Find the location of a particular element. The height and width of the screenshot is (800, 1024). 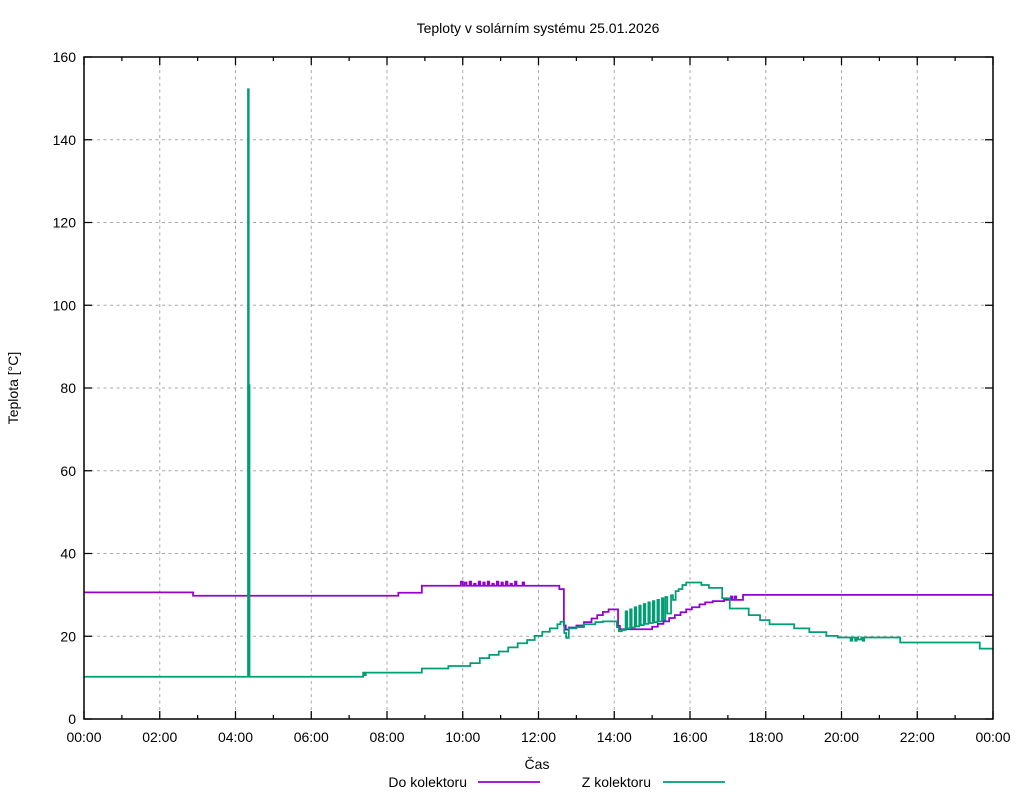

x-tick-label: 12:00 is located at coordinates (538, 737).